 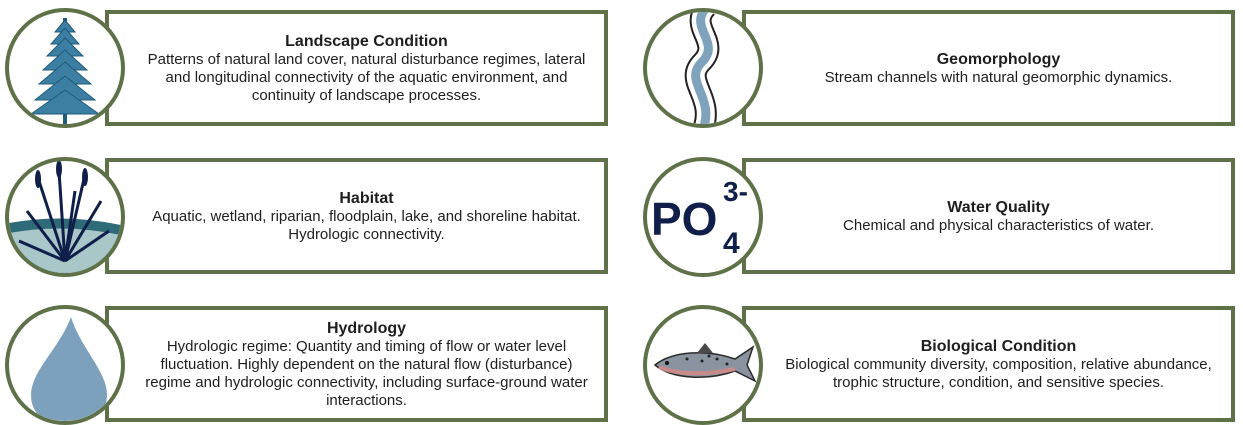 I want to click on card-title: Geomorphology, so click(x=998, y=59).